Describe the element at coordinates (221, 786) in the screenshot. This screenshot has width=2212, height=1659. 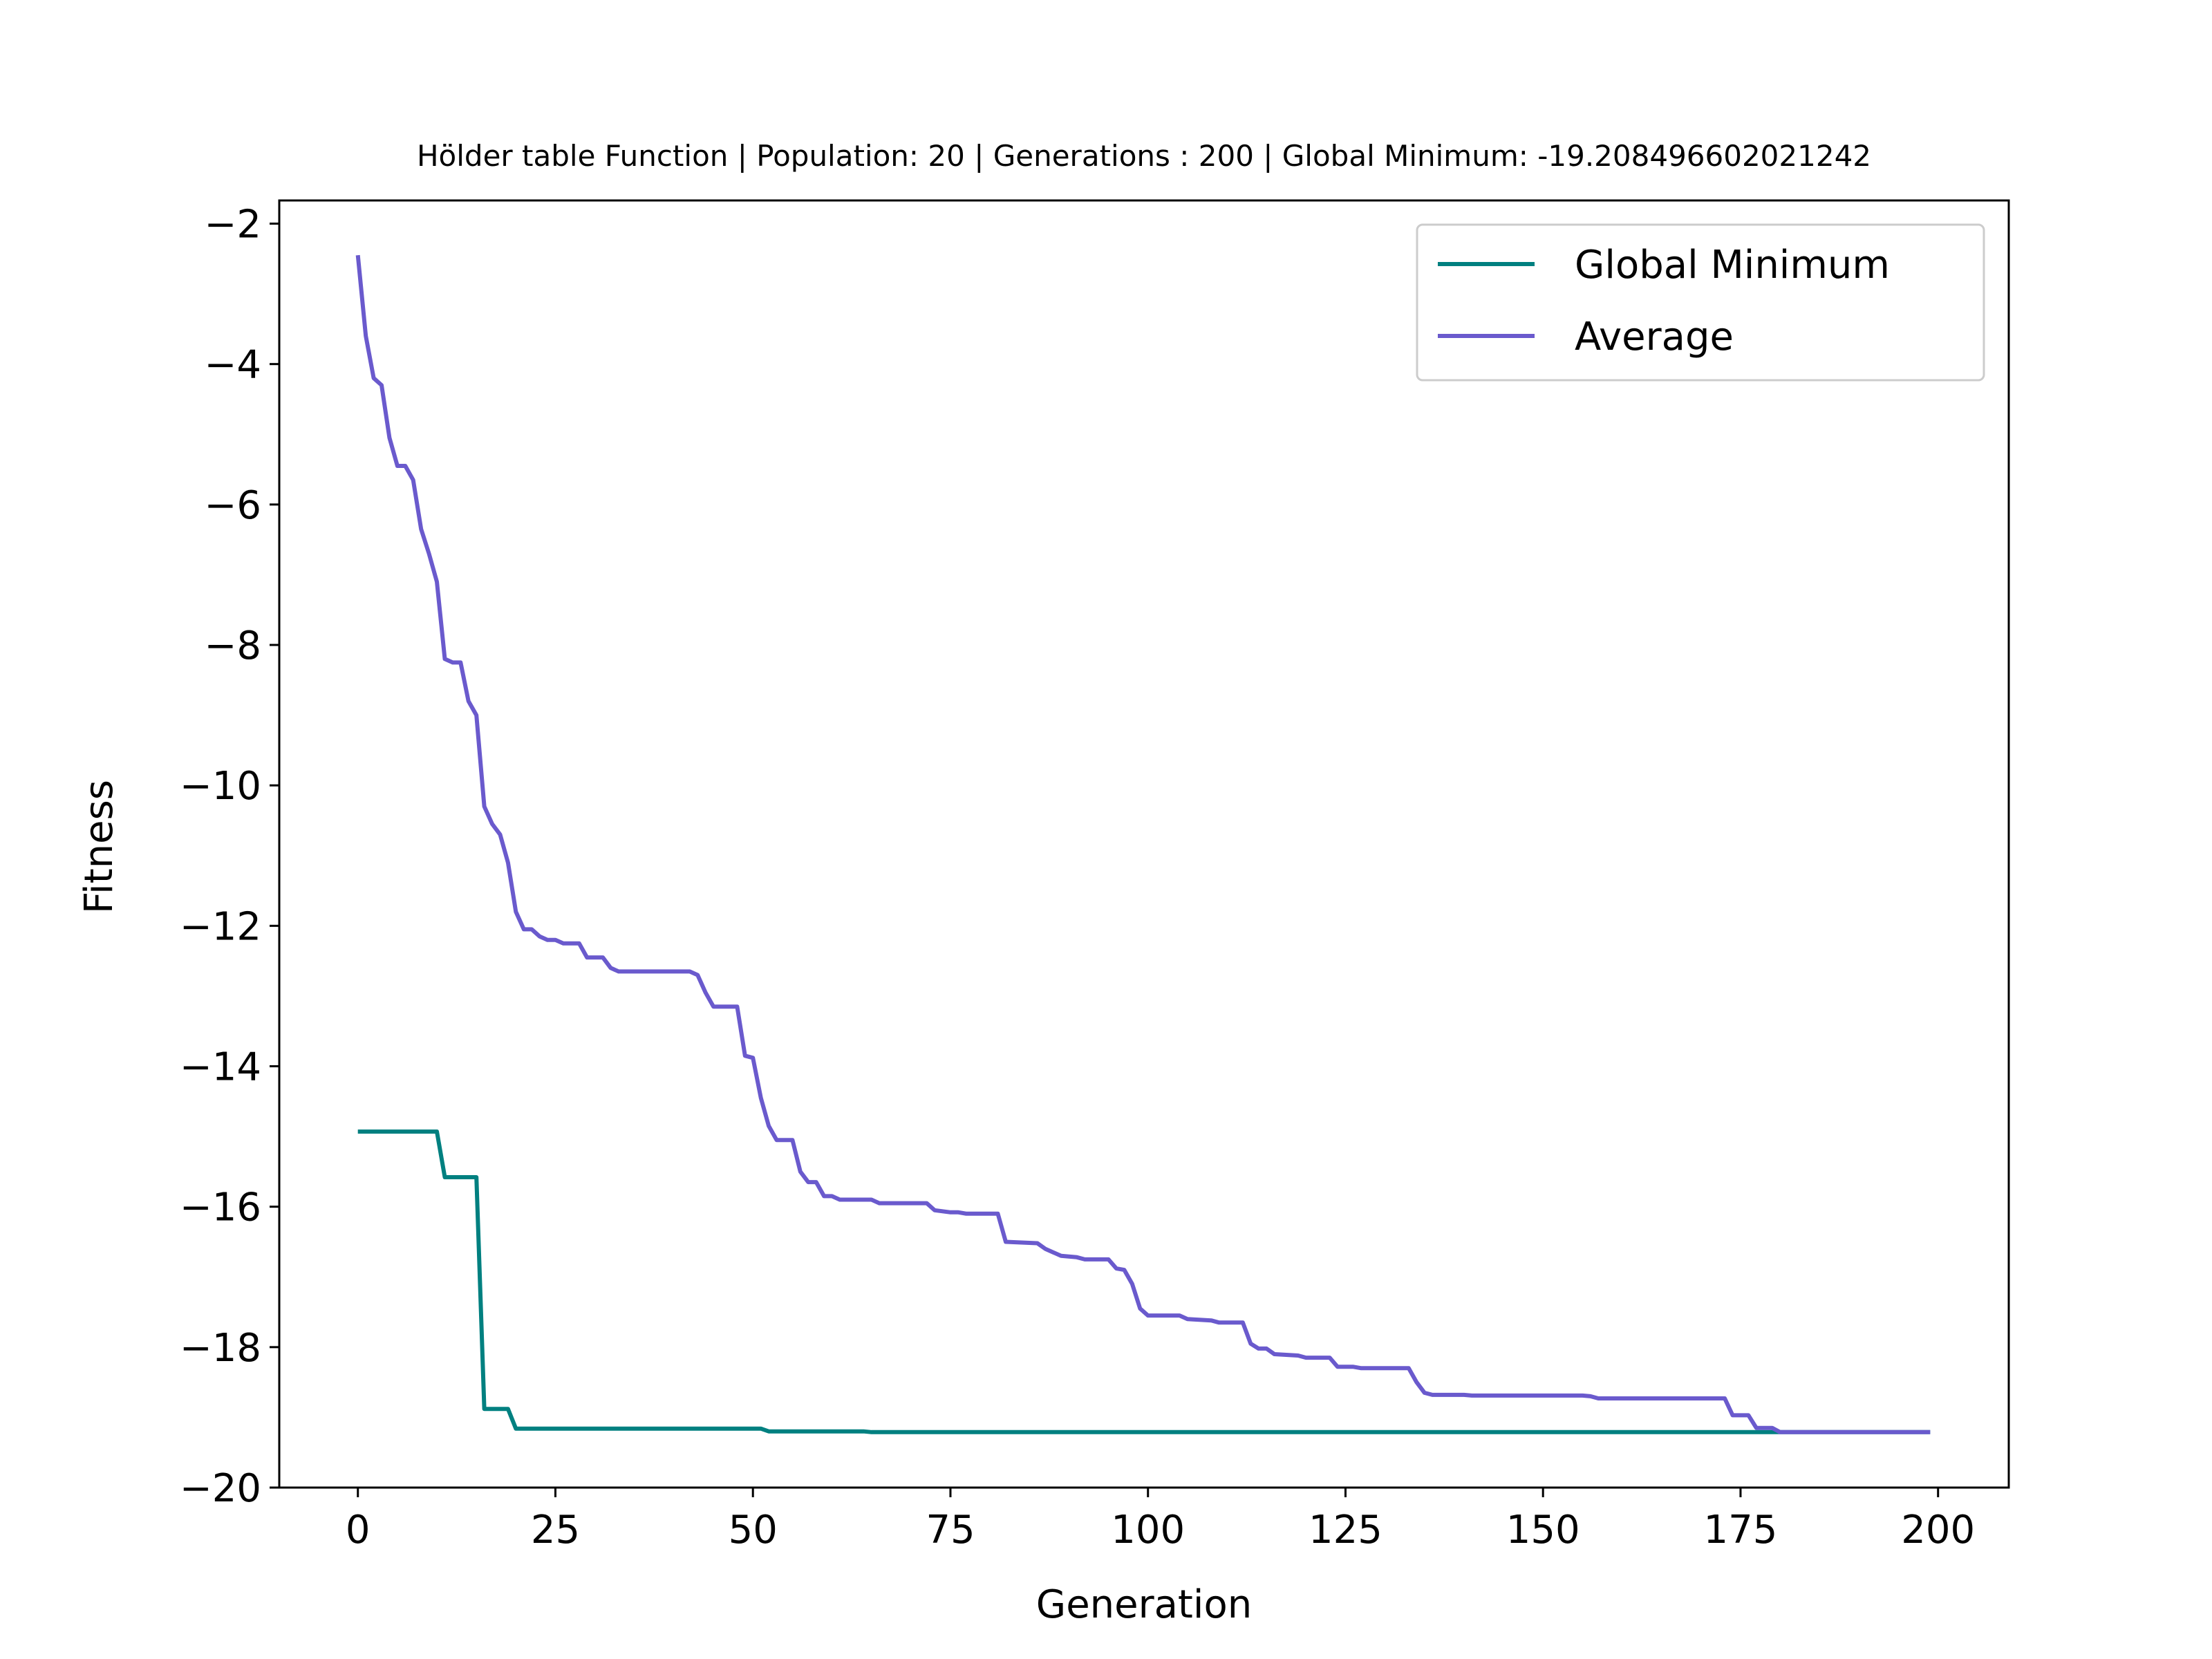
I see `y-tick-label: −10` at that location.